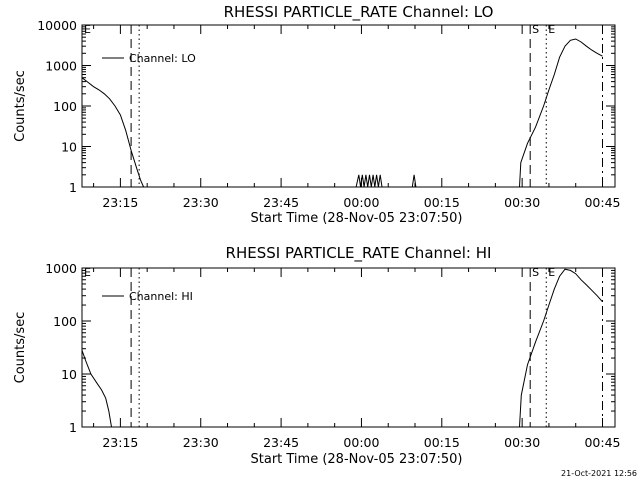  Describe the element at coordinates (162, 58) in the screenshot. I see `legend-label: Channel: LO` at that location.